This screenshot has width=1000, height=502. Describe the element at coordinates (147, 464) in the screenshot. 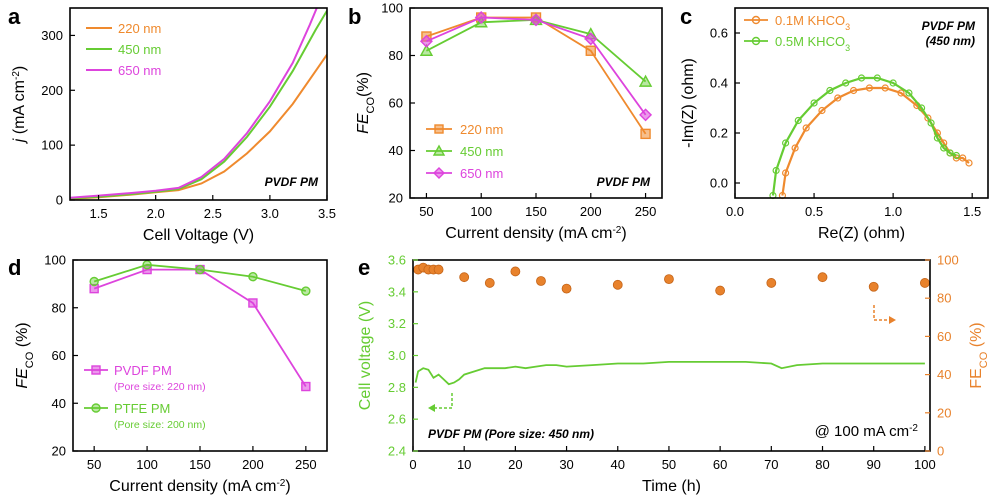

I see `d-xtick-label: 100` at that location.